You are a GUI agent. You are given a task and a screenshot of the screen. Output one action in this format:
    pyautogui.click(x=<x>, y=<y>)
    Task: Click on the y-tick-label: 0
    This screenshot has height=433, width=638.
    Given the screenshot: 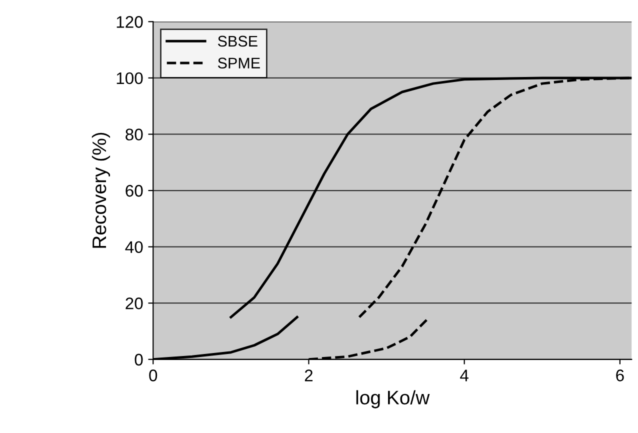 What is the action you would take?
    pyautogui.click(x=138, y=360)
    